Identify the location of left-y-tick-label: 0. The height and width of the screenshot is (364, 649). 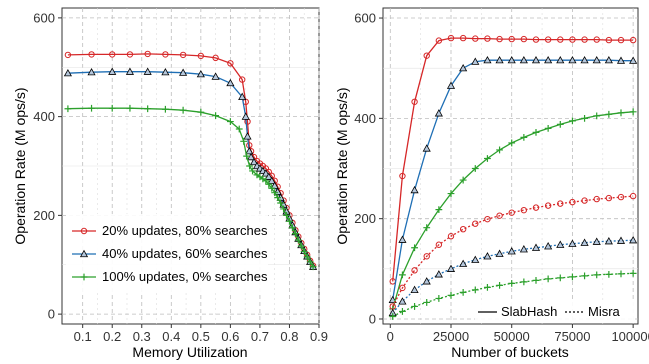
(51, 314).